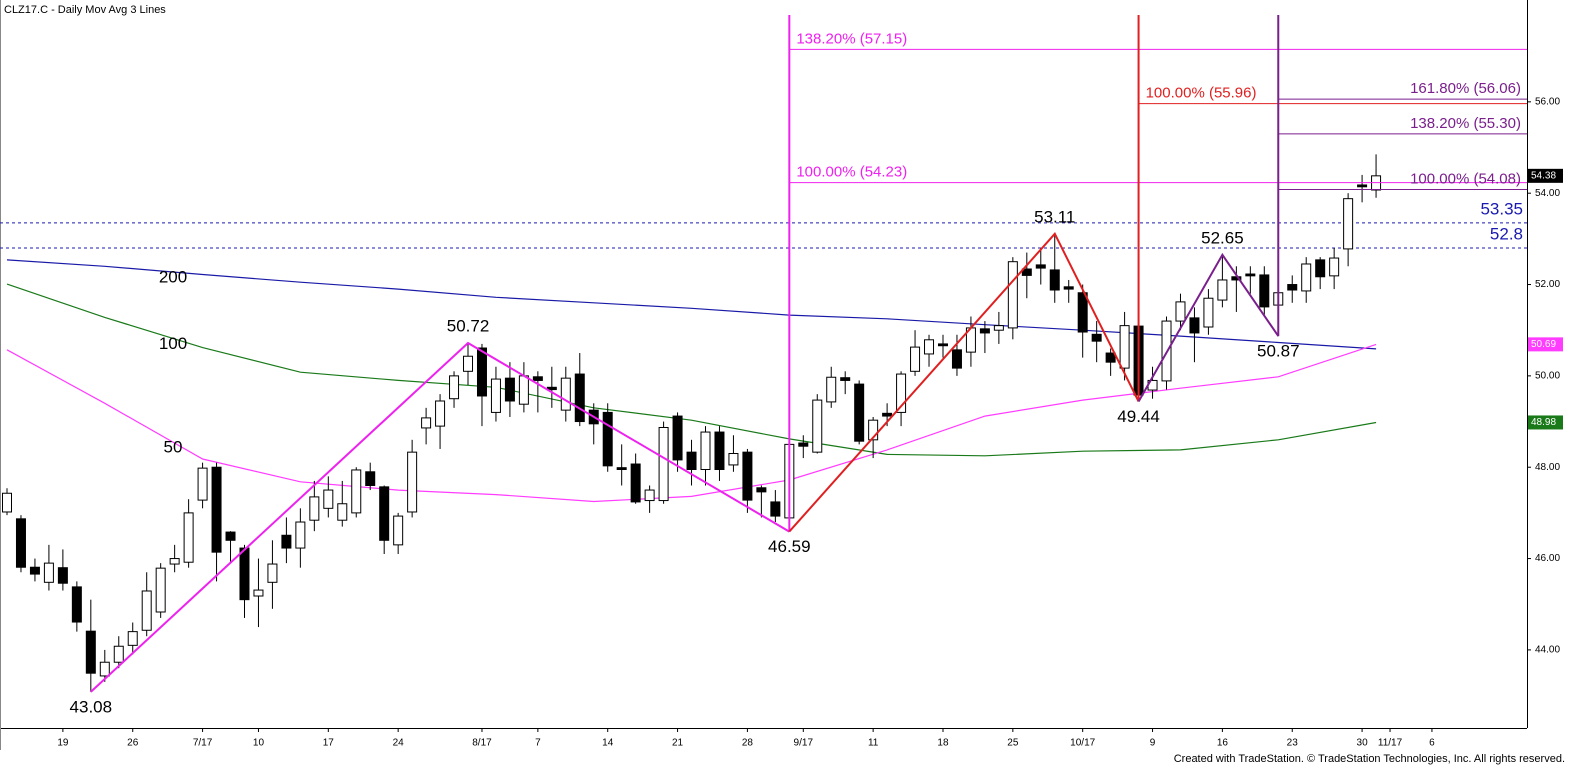  Describe the element at coordinates (1432, 743) in the screenshot. I see `x-tick-label: 6` at that location.